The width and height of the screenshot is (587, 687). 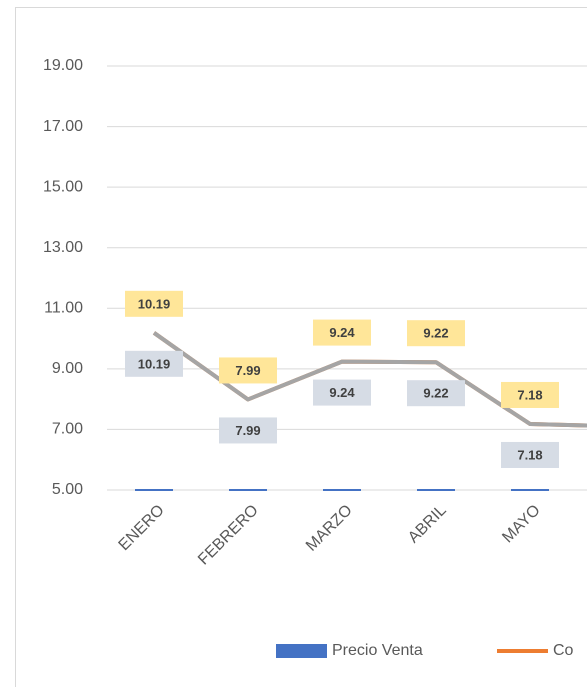 What do you see at coordinates (301, 651) in the screenshot?
I see `legend-swatch` at bounding box center [301, 651].